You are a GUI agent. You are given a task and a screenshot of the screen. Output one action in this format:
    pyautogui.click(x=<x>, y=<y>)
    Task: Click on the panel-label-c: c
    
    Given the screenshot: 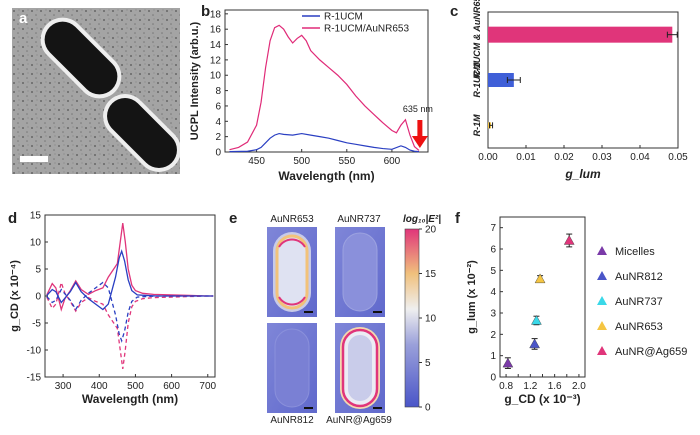 What is the action you would take?
    pyautogui.click(x=454, y=11)
    